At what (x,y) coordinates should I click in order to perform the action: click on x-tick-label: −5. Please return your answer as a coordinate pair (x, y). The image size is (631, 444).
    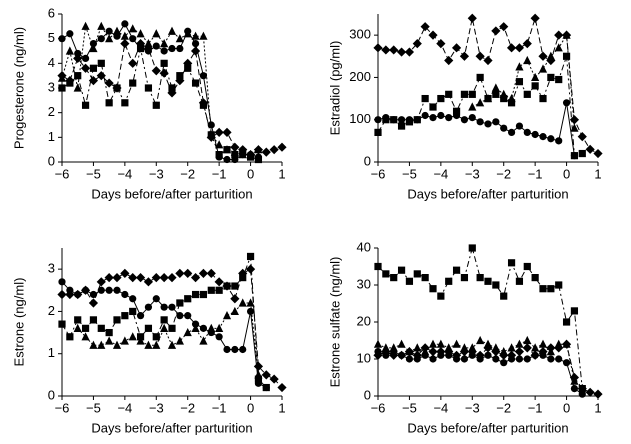
    Looking at the image, I should click on (409, 173).